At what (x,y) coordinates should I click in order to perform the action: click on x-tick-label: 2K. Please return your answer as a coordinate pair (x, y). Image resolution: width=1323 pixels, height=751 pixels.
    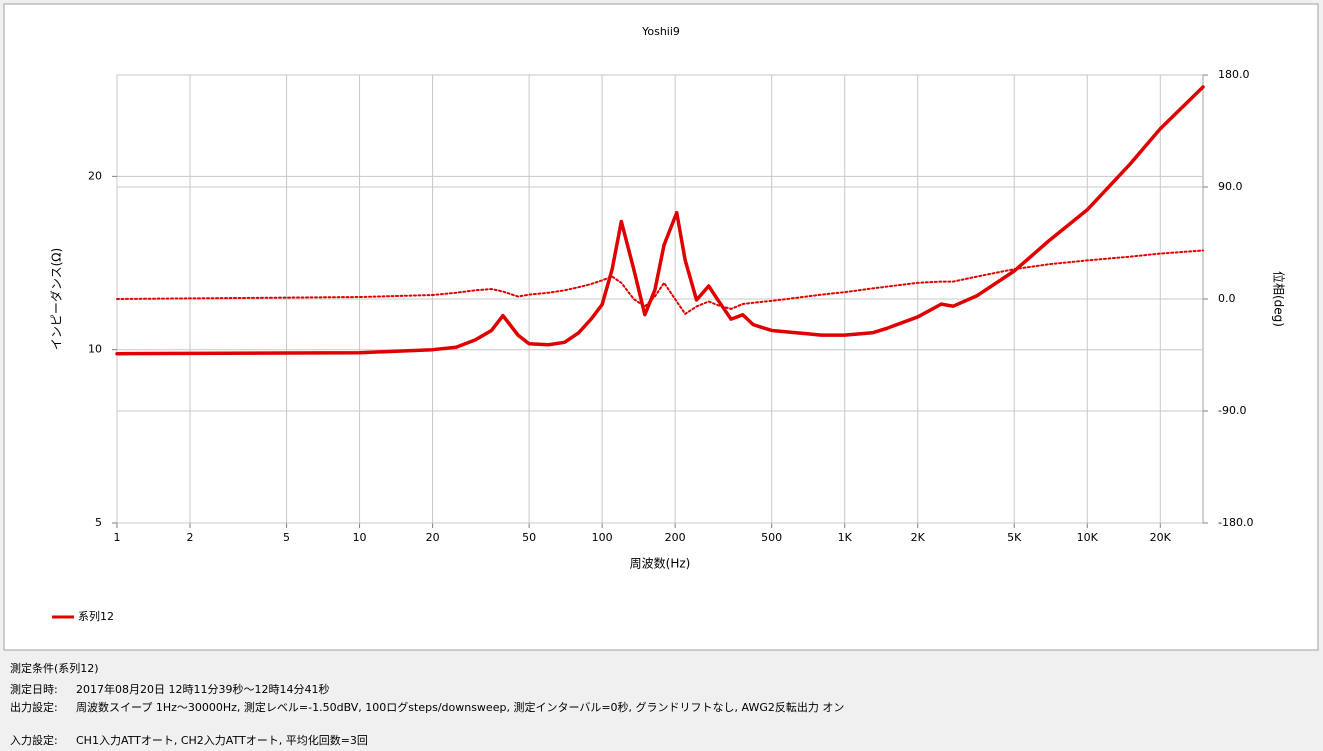
    Looking at the image, I should click on (918, 537).